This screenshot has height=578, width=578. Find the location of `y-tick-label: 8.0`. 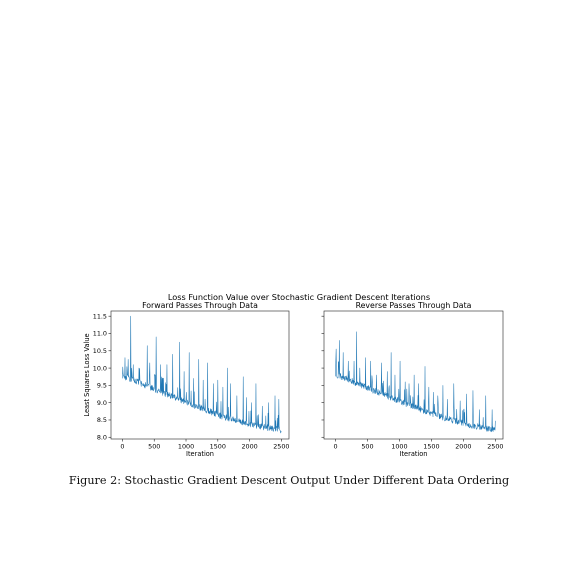

y-tick-label: 8.0 is located at coordinates (102, 437).